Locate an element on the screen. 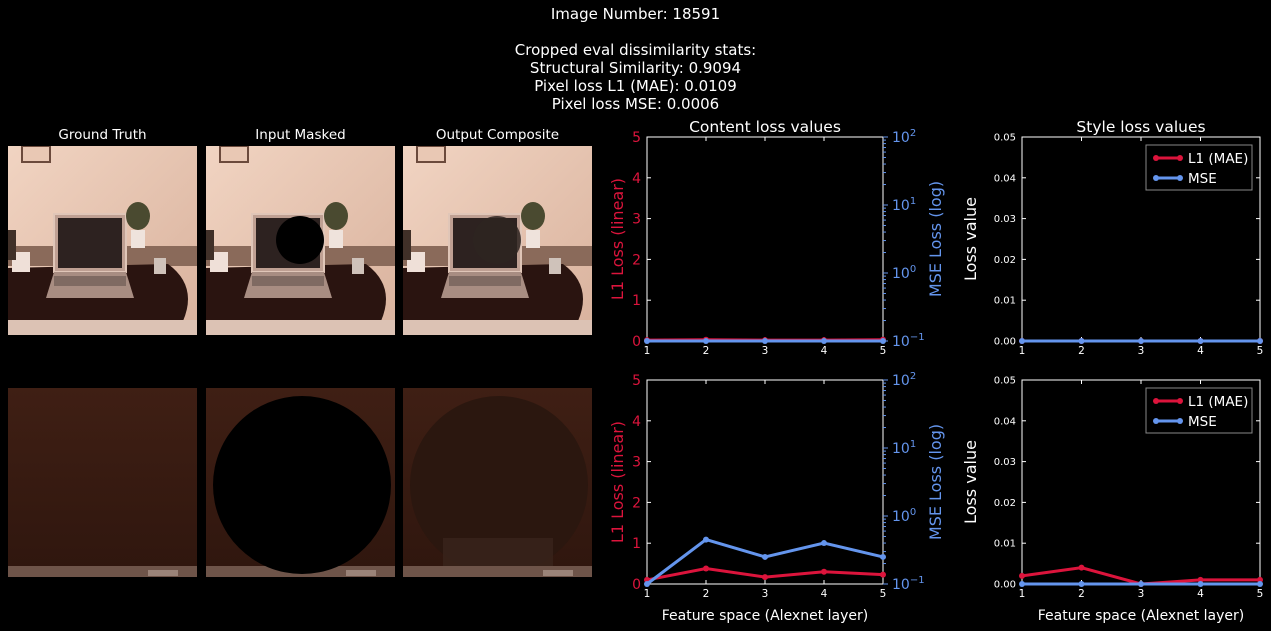 The width and height of the screenshot is (1271, 631). y-tick-label: 2 is located at coordinates (636, 260).